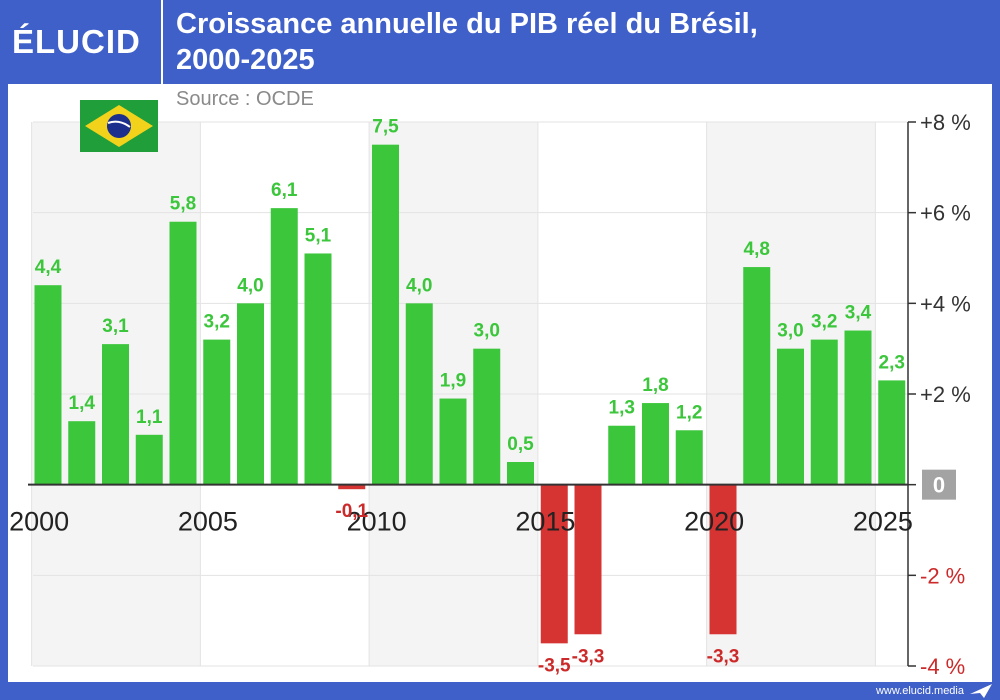 This screenshot has width=1000, height=700. What do you see at coordinates (217, 412) in the screenshot?
I see `bar-2005` at bounding box center [217, 412].